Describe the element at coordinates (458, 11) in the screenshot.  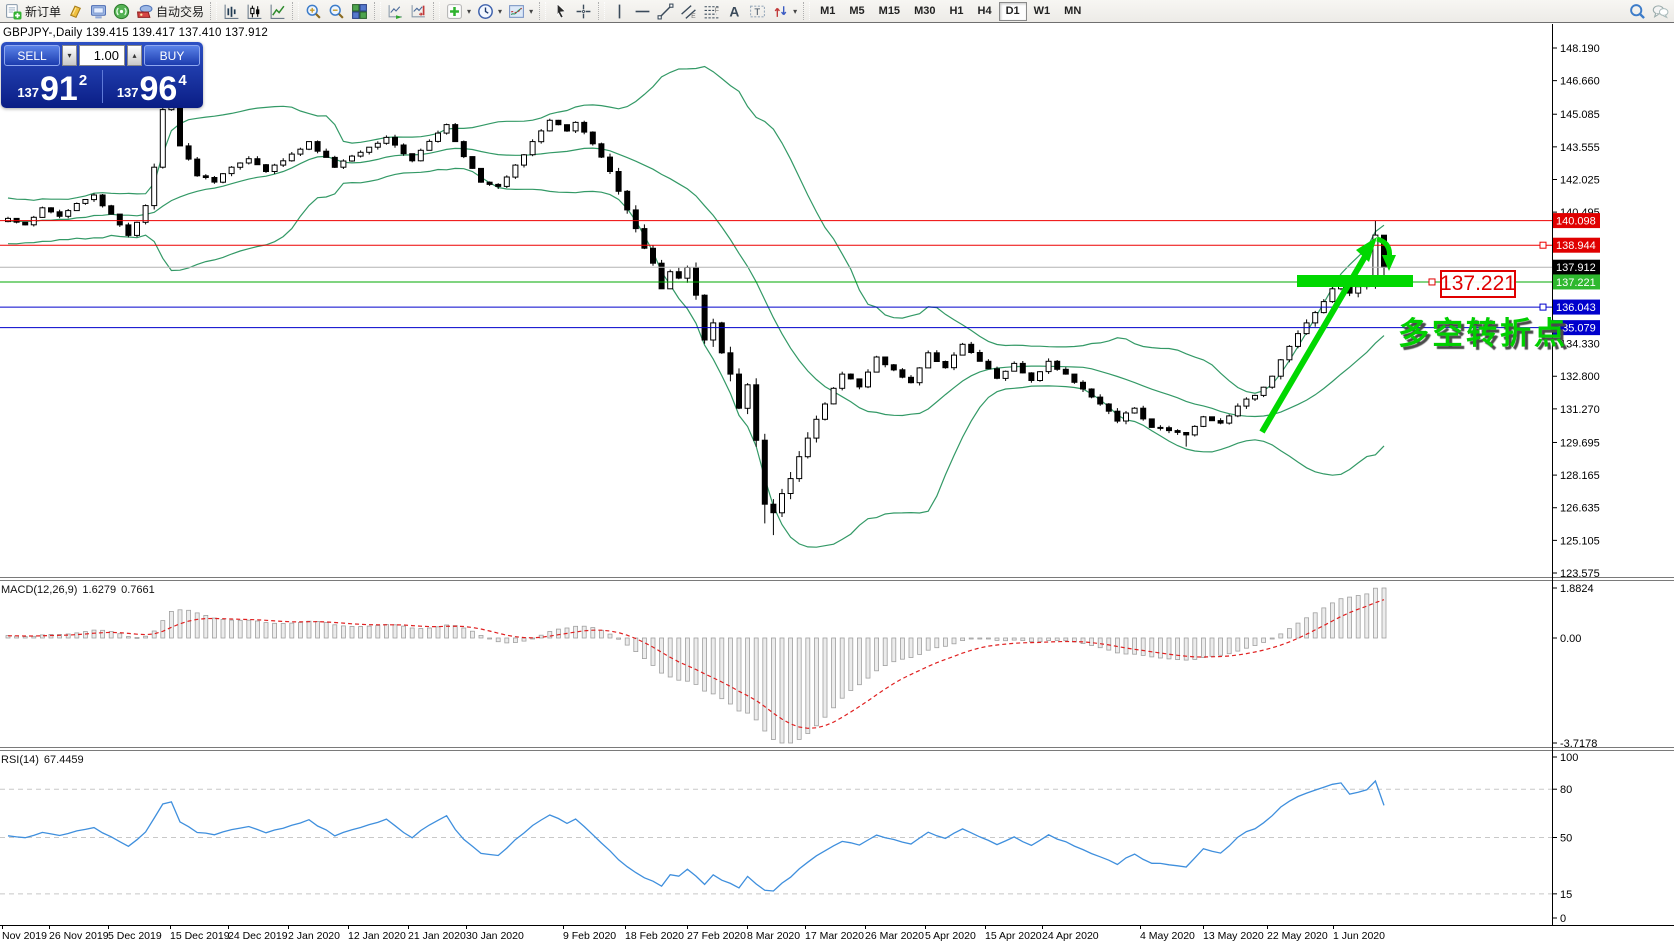
I see `add-indicator-button: ▾` at that location.